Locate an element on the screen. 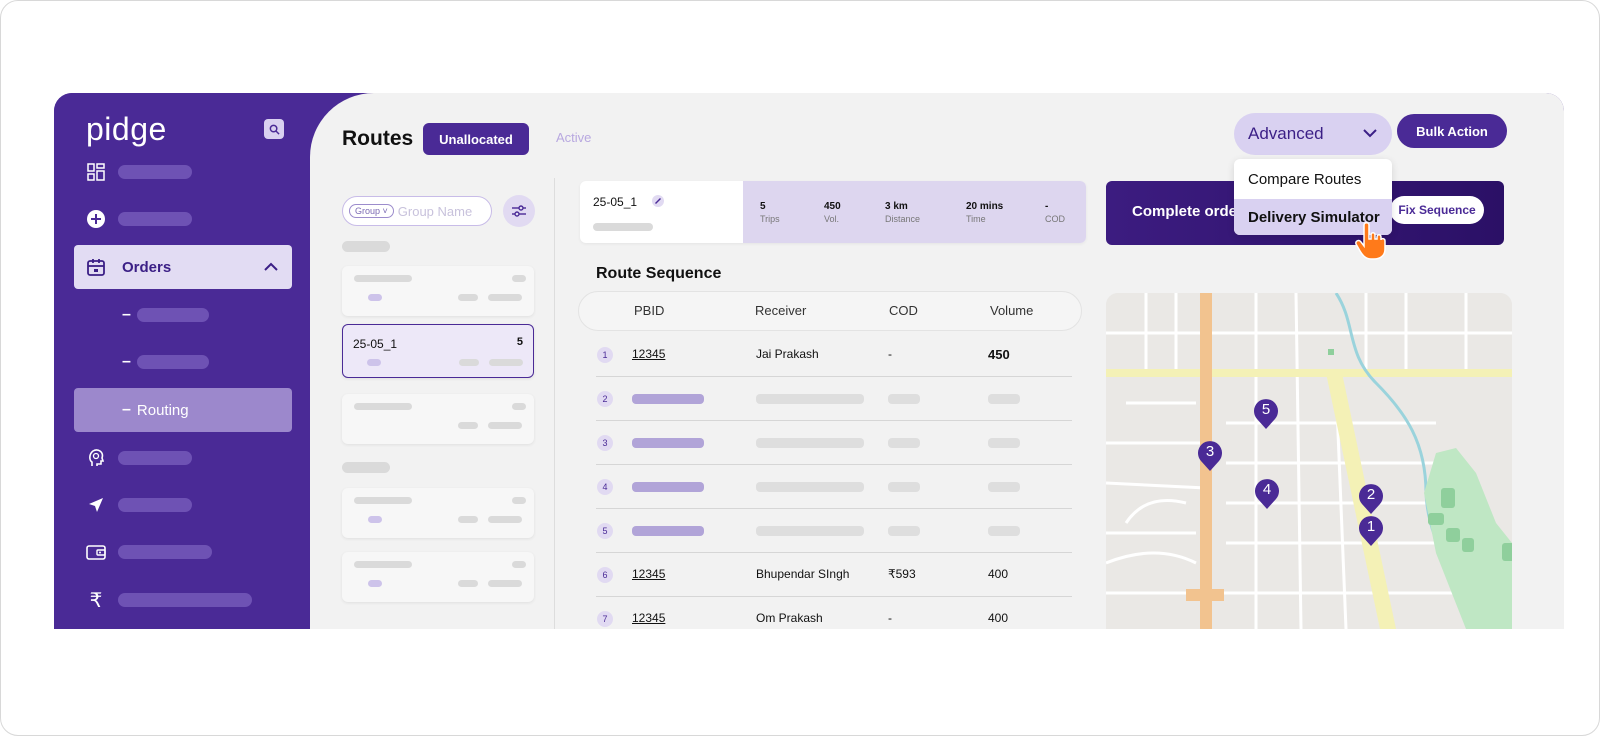  map-pin: 4 is located at coordinates (1267, 495).